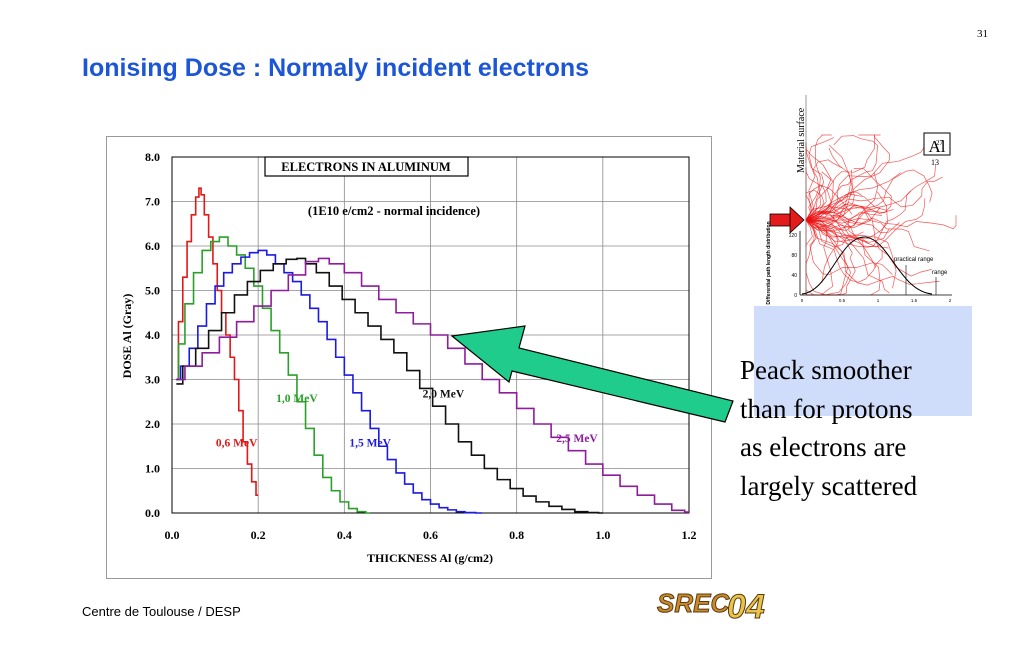 Image resolution: width=1024 pixels, height=658 pixels. I want to click on srec-logo: SREC 04, so click(711, 606).